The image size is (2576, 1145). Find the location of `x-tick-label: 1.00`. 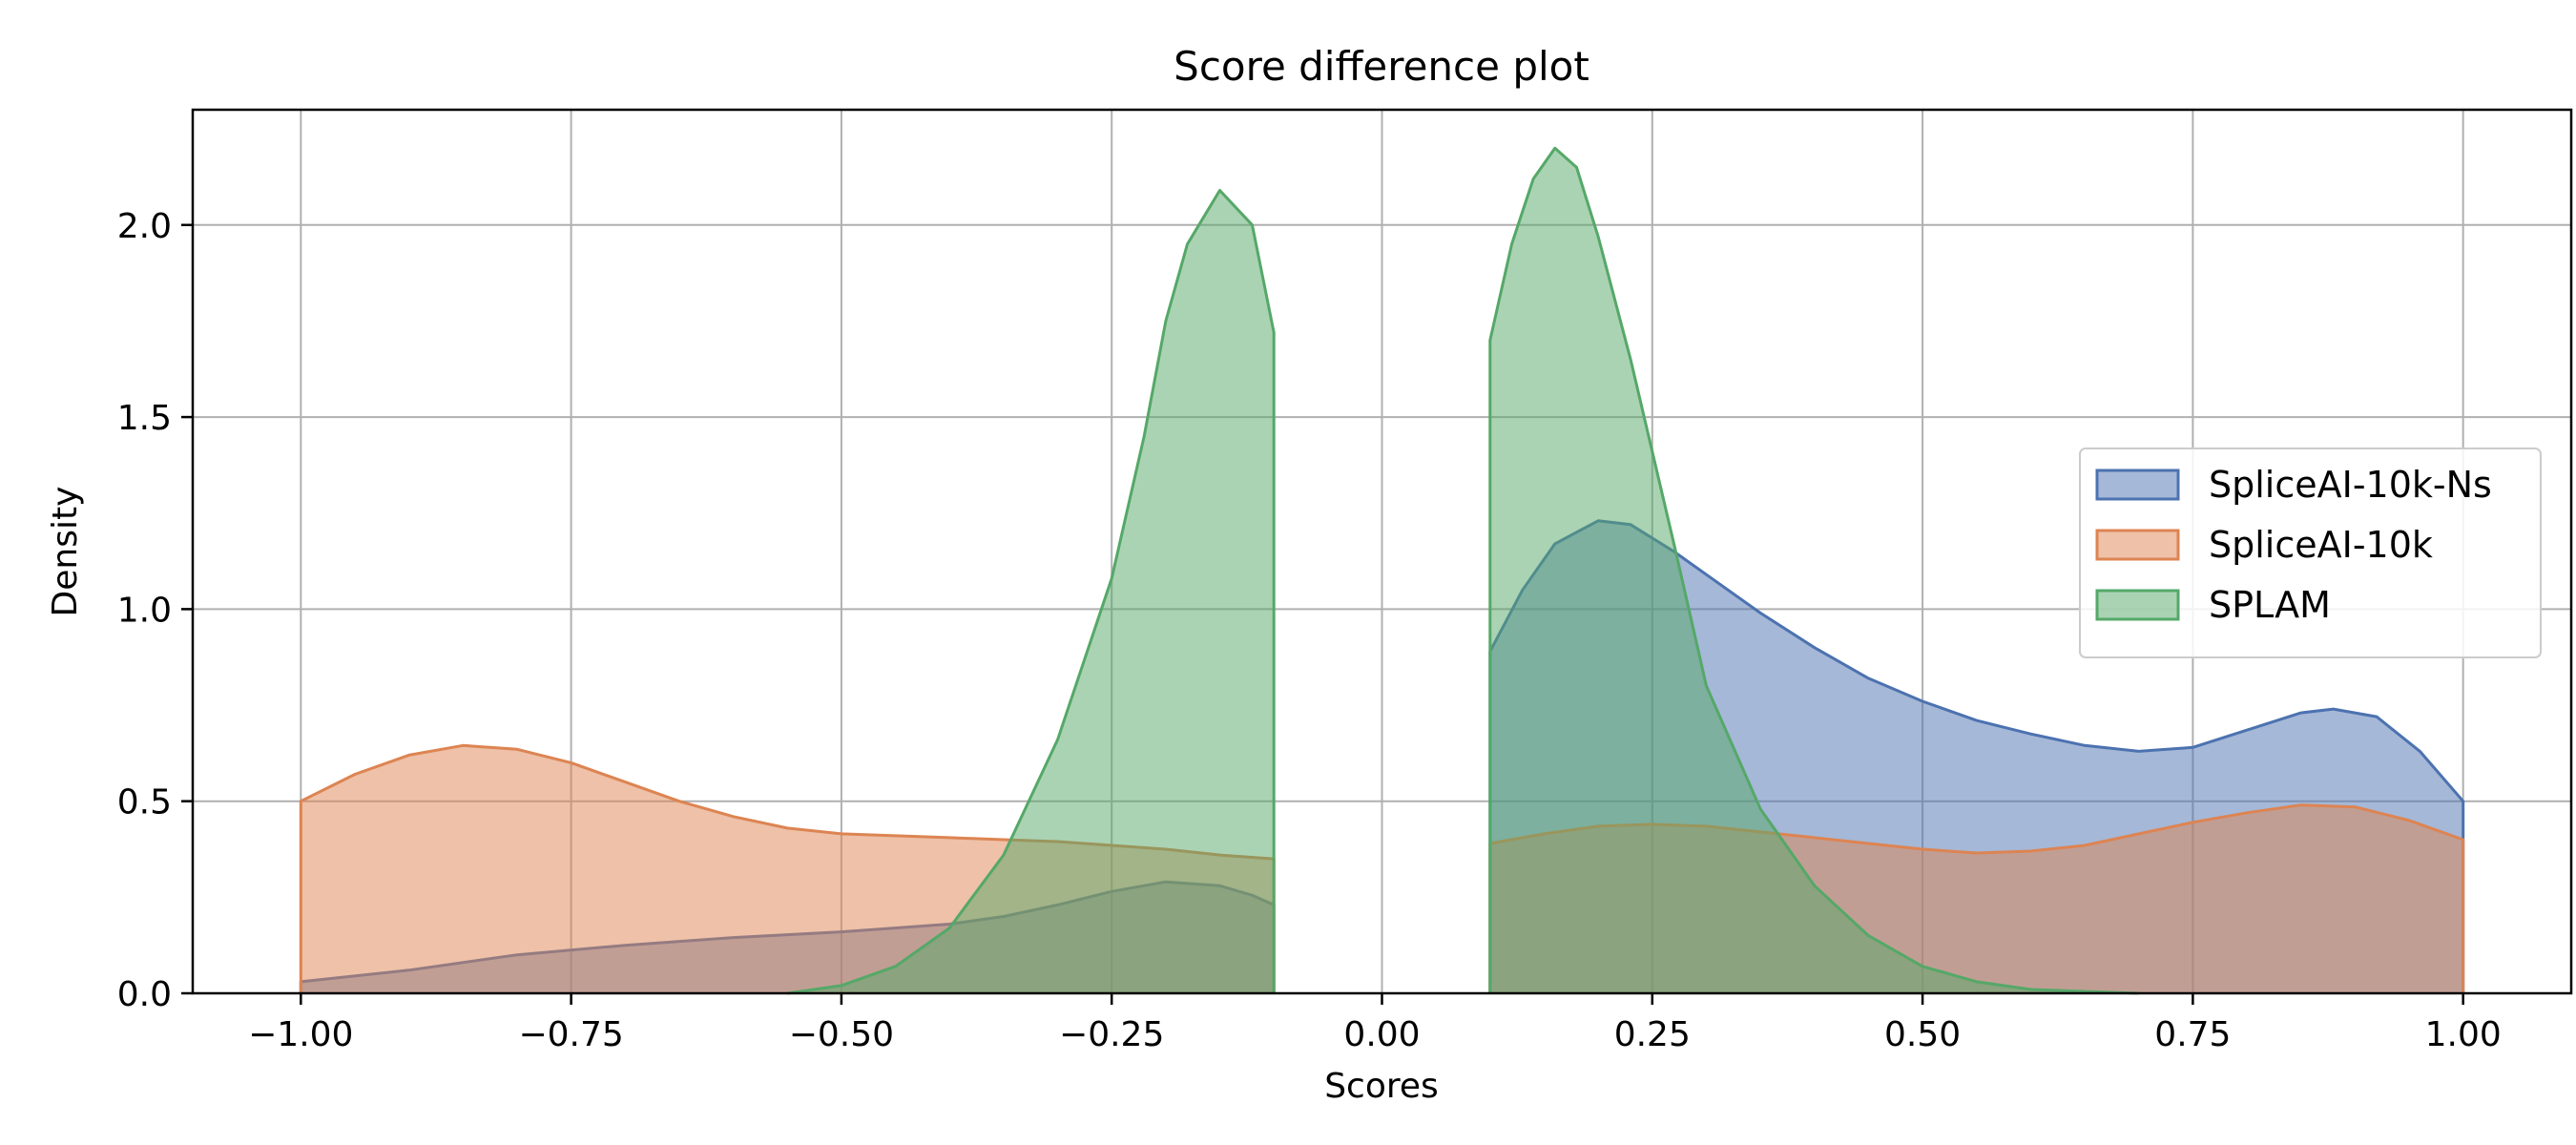

x-tick-label: 1.00 is located at coordinates (2463, 1034).